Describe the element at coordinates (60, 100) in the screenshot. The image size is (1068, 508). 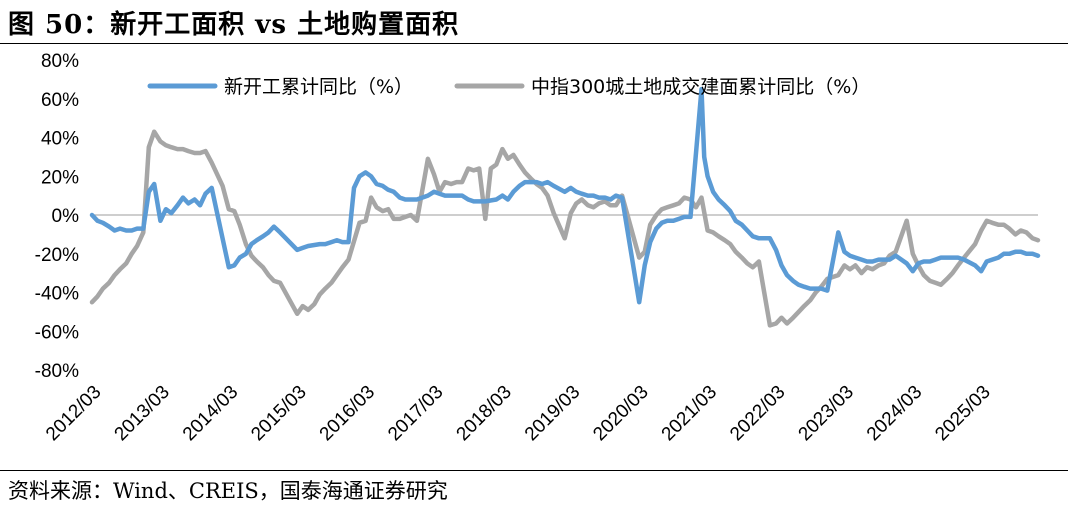
I see `y-tick-label: 60%` at that location.